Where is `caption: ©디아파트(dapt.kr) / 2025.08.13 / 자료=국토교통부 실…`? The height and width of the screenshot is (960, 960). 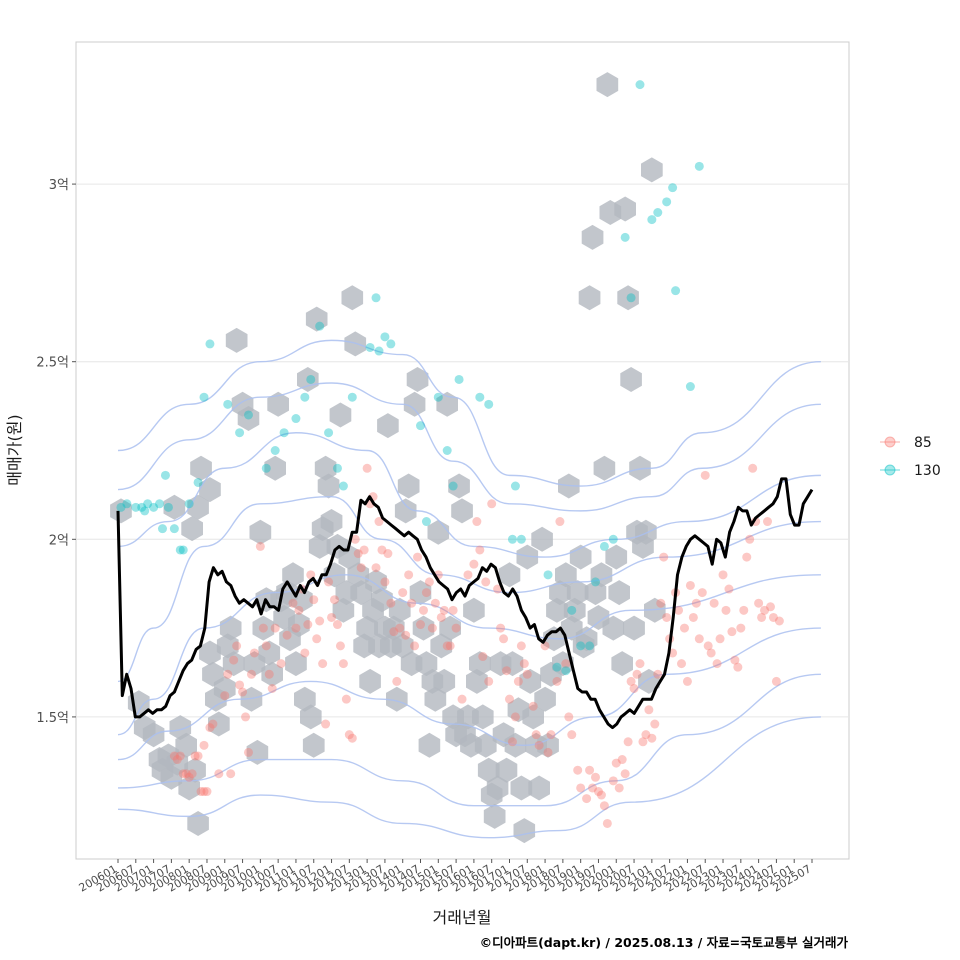 caption: ©디아파트(dapt.kr) / 2025.08.13 / 자료=국토교통부 실… is located at coordinates (664, 942).